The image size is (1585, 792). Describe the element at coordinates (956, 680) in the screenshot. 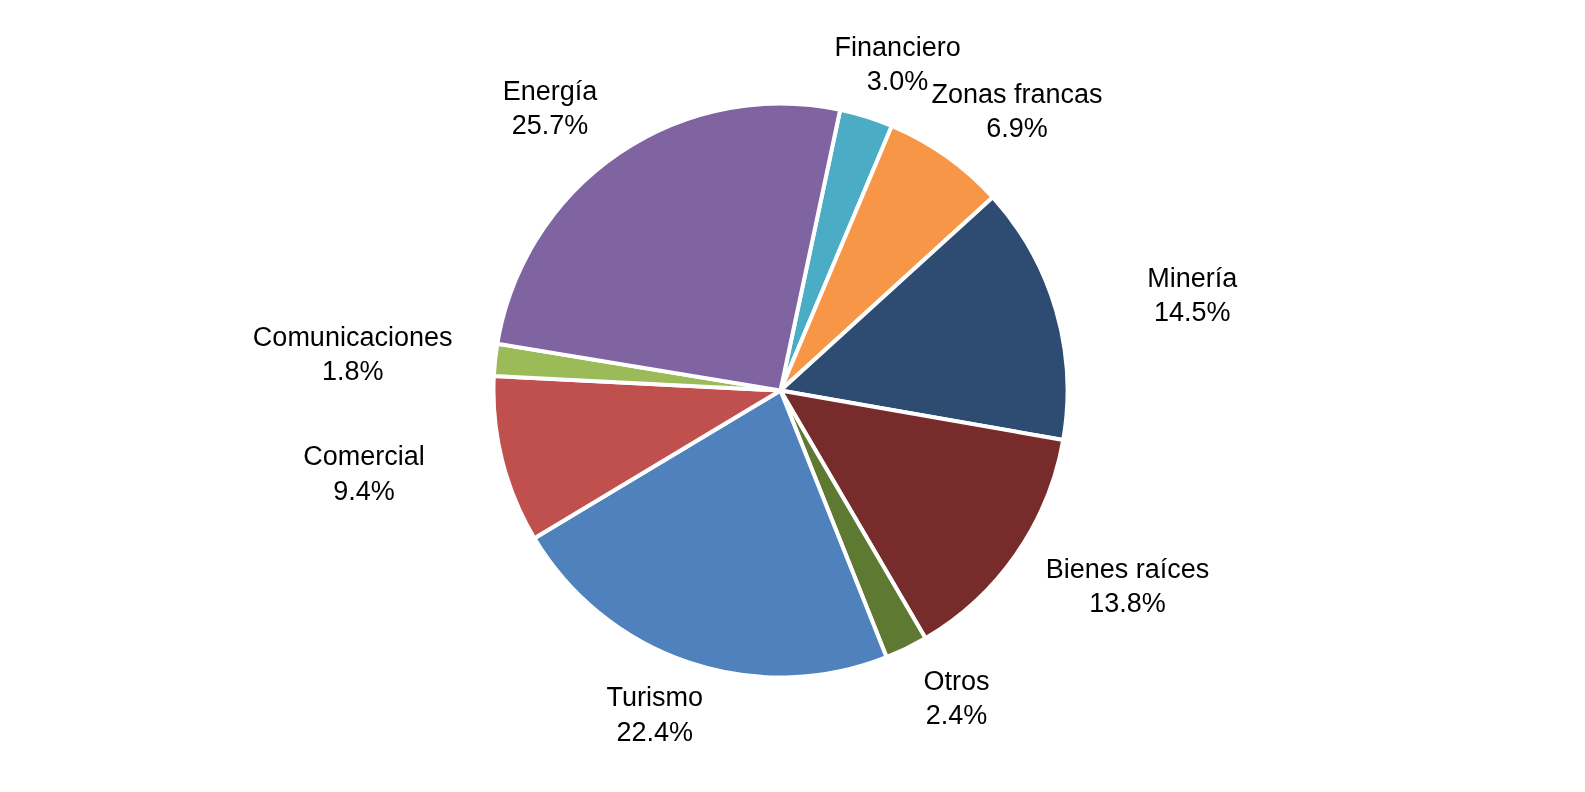

I see `slice-label: Otros` at that location.